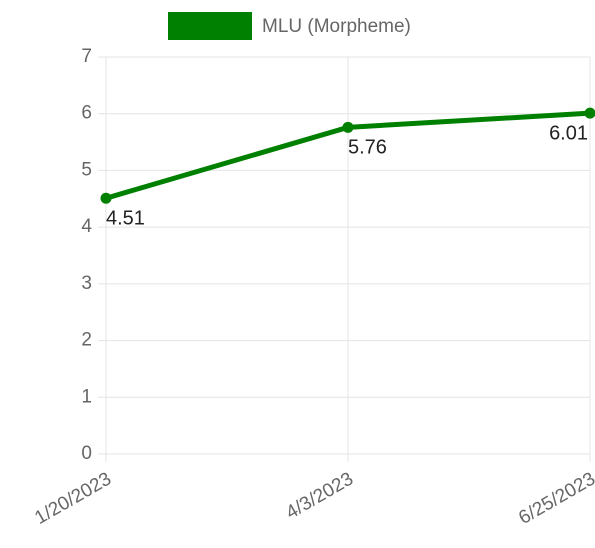 This screenshot has width=595, height=548. What do you see at coordinates (73, 498) in the screenshot?
I see `x-tick-label: 1/20/2023` at bounding box center [73, 498].